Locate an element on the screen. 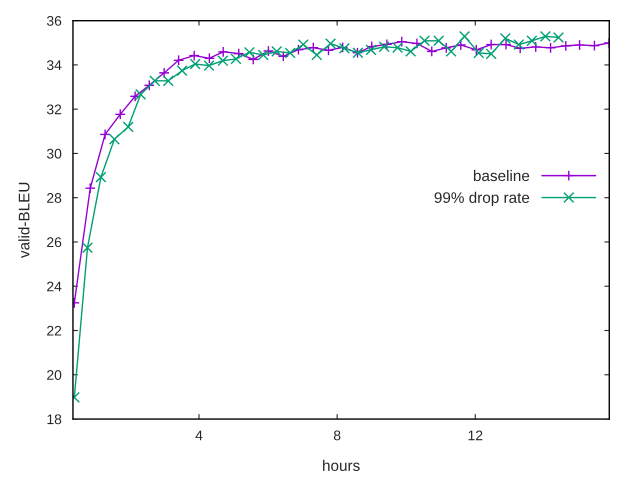 The image size is (640, 480). y-tick-label: 34 is located at coordinates (54, 65).